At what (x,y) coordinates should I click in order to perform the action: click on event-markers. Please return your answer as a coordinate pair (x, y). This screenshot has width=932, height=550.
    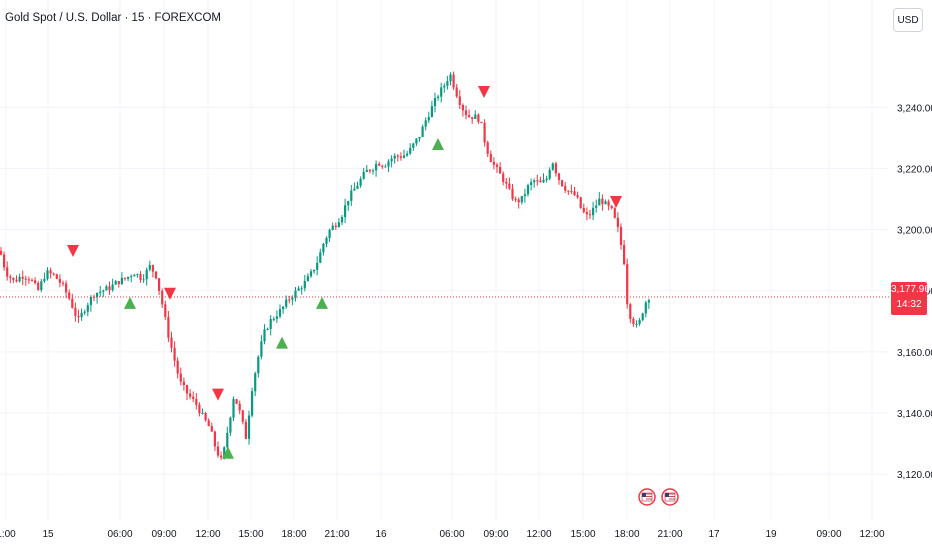
    Looking at the image, I should click on (658, 497).